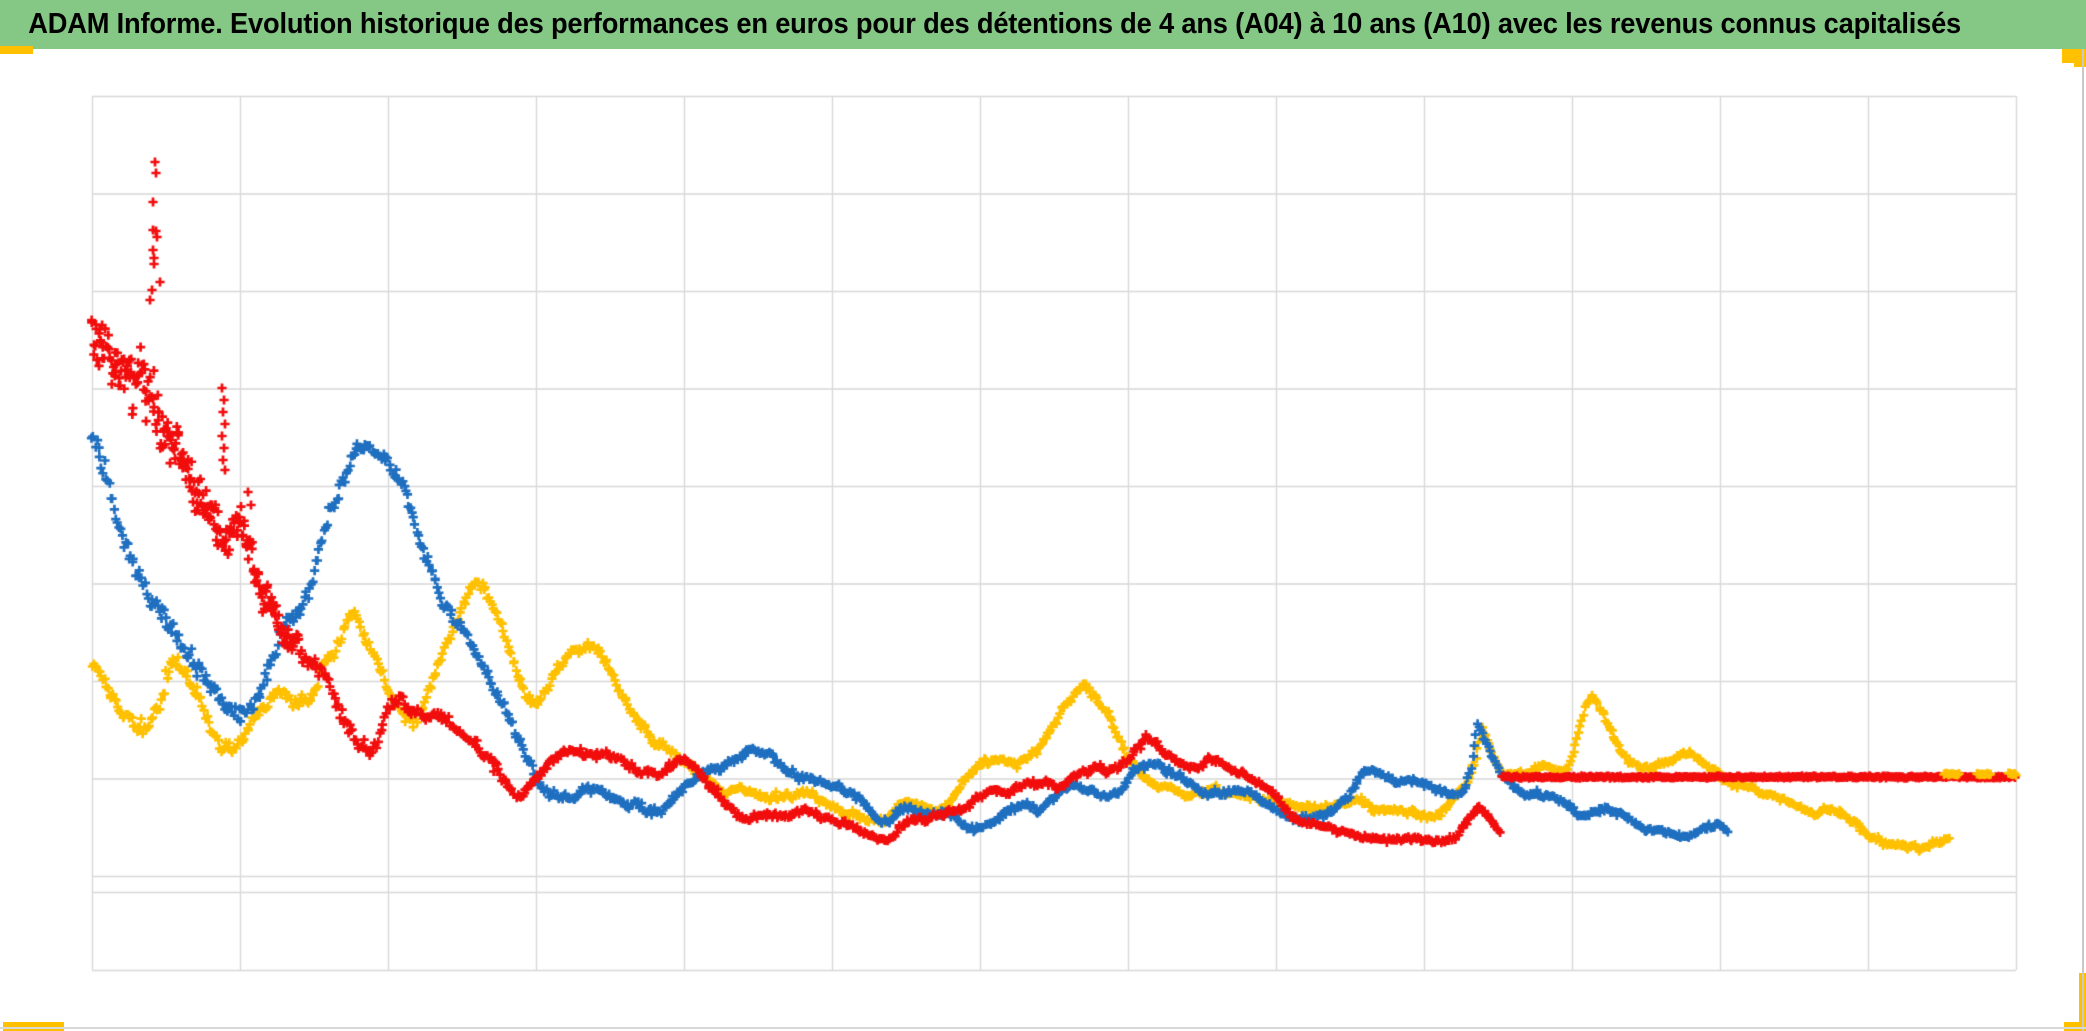  Describe the element at coordinates (2083, 540) in the screenshot. I see `slide-right-edge-line` at that location.